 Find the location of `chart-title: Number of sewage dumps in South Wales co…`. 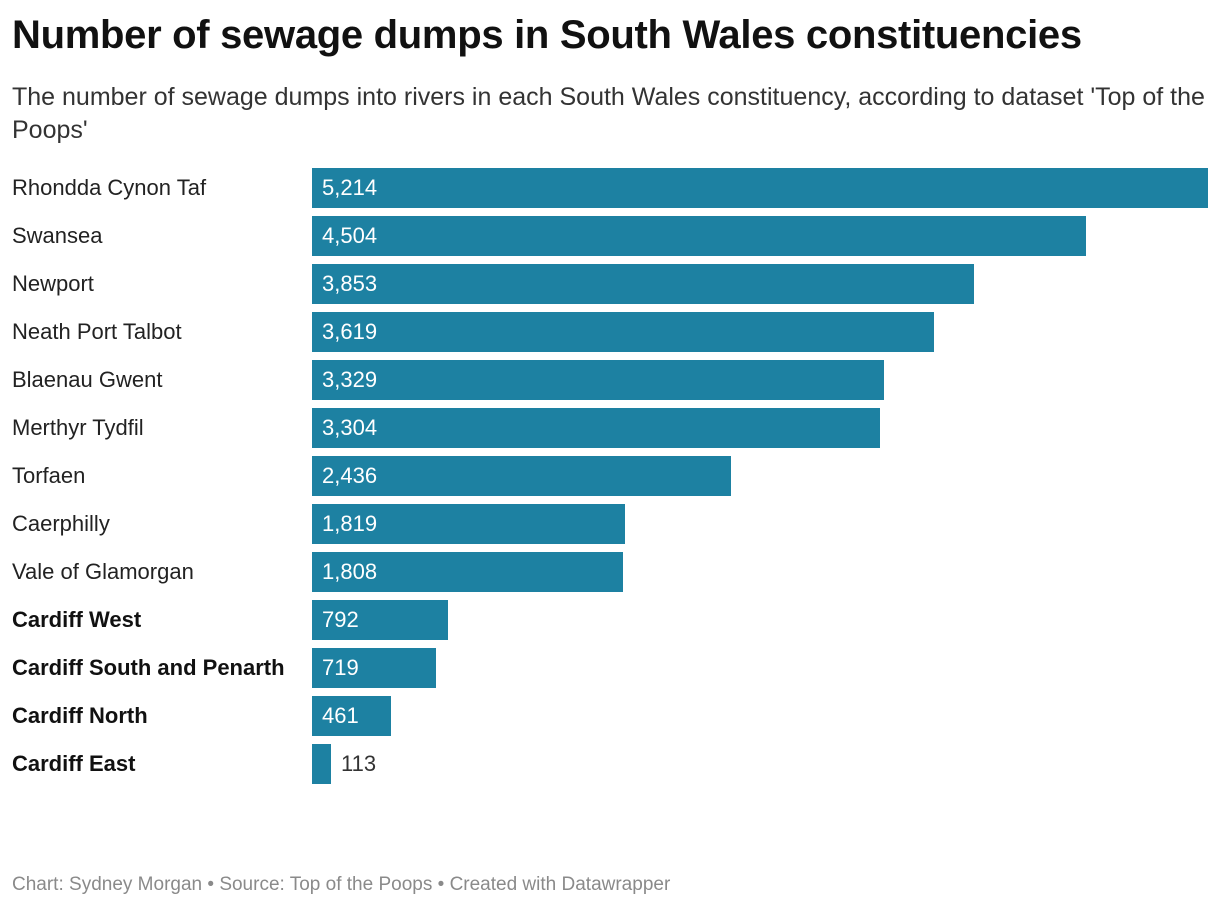

chart-title: Number of sewage dumps in South Wales co… is located at coordinates (547, 35).